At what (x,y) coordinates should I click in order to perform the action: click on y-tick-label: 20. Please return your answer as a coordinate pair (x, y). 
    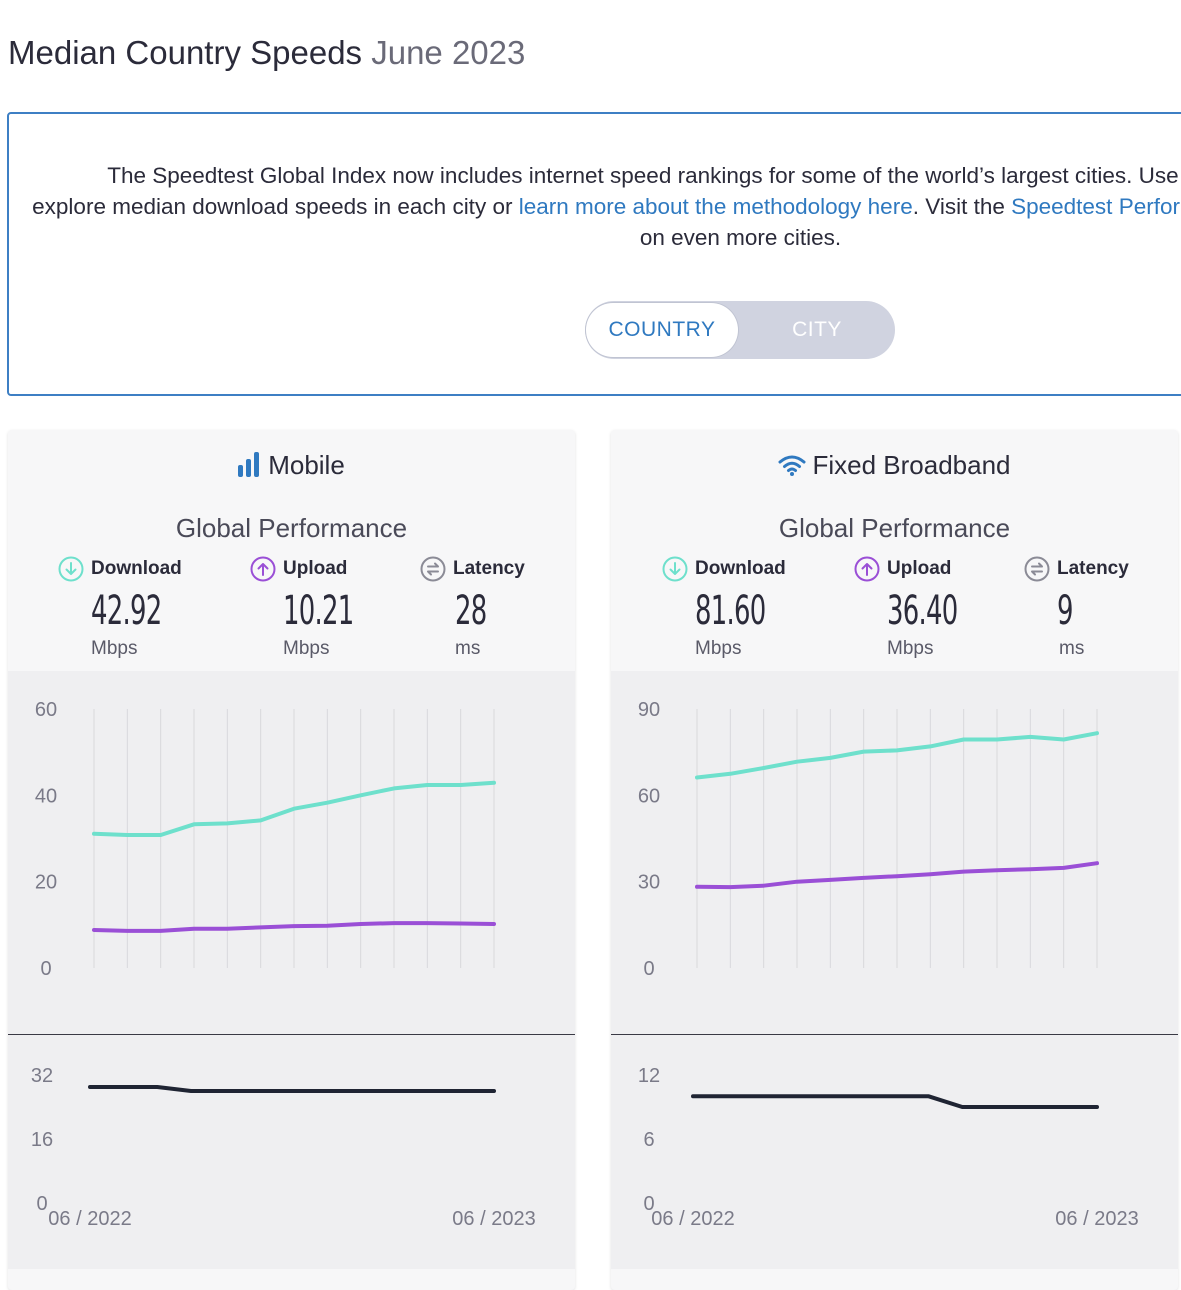
    Looking at the image, I should click on (46, 883).